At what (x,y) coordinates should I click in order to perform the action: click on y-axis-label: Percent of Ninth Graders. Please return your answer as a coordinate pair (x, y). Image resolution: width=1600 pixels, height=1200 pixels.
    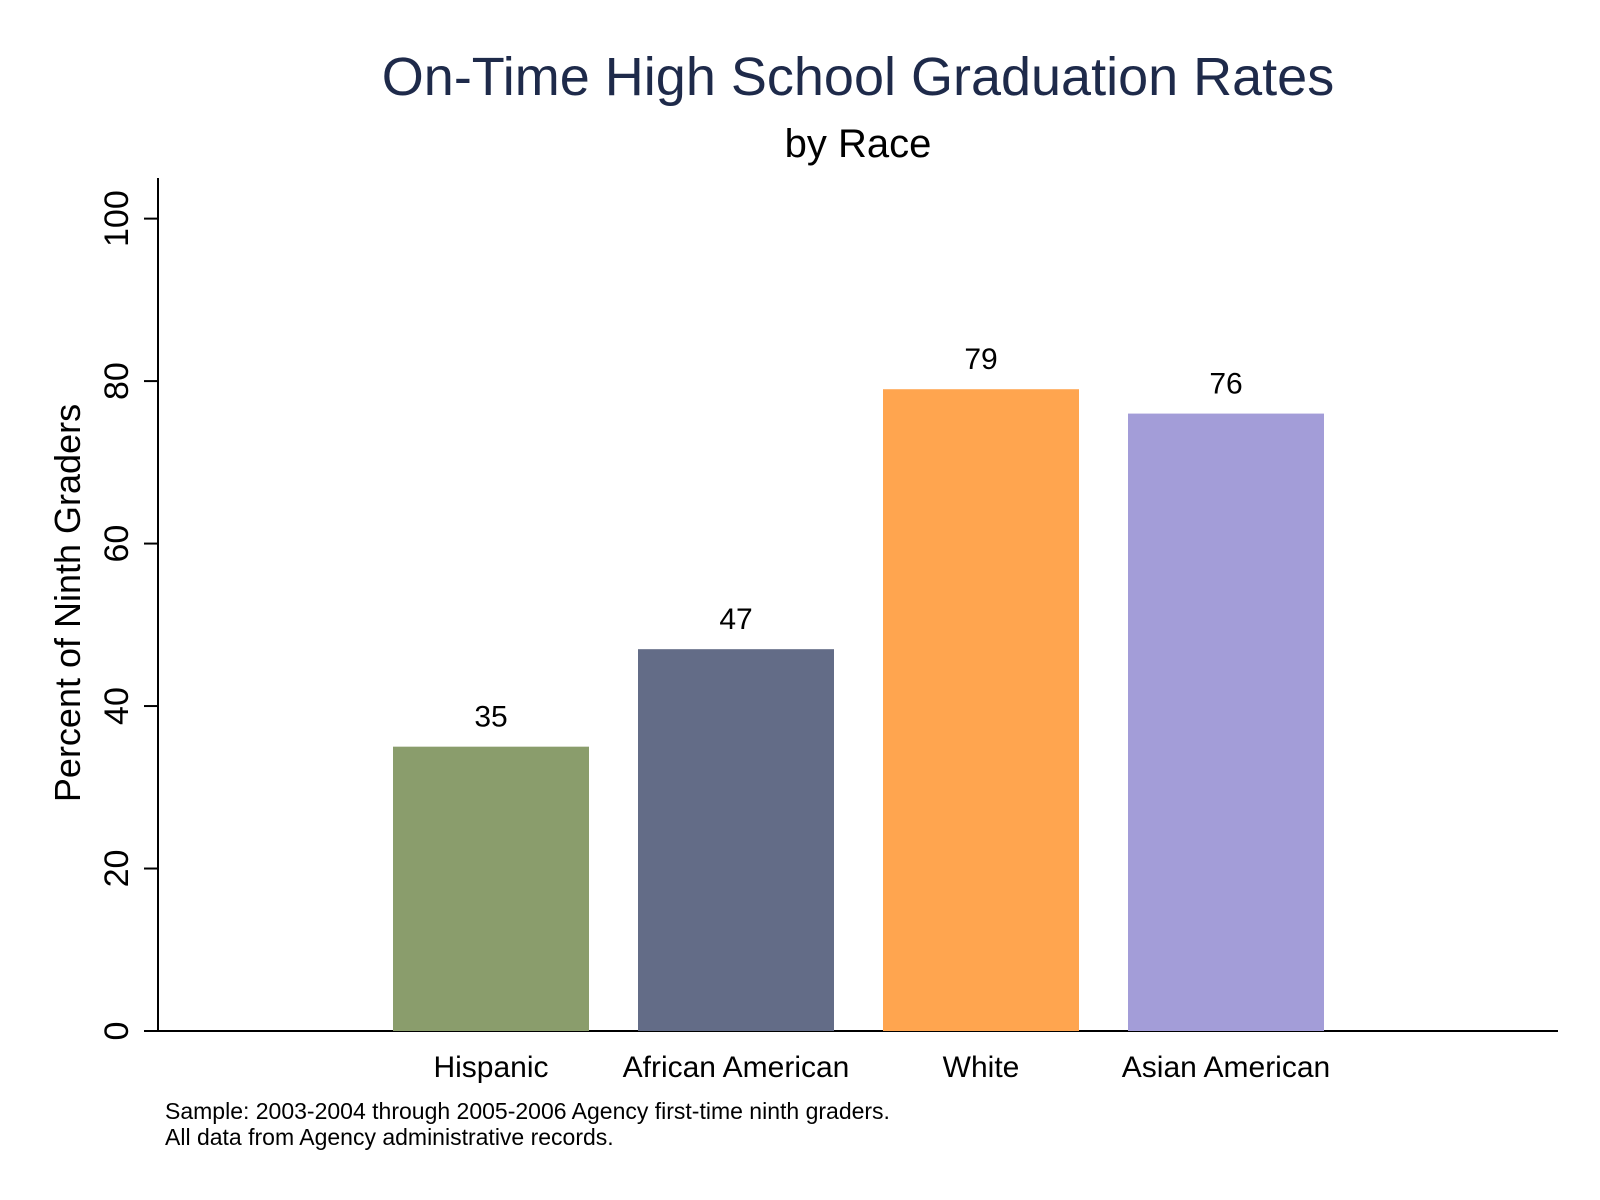
    Looking at the image, I should click on (67, 603).